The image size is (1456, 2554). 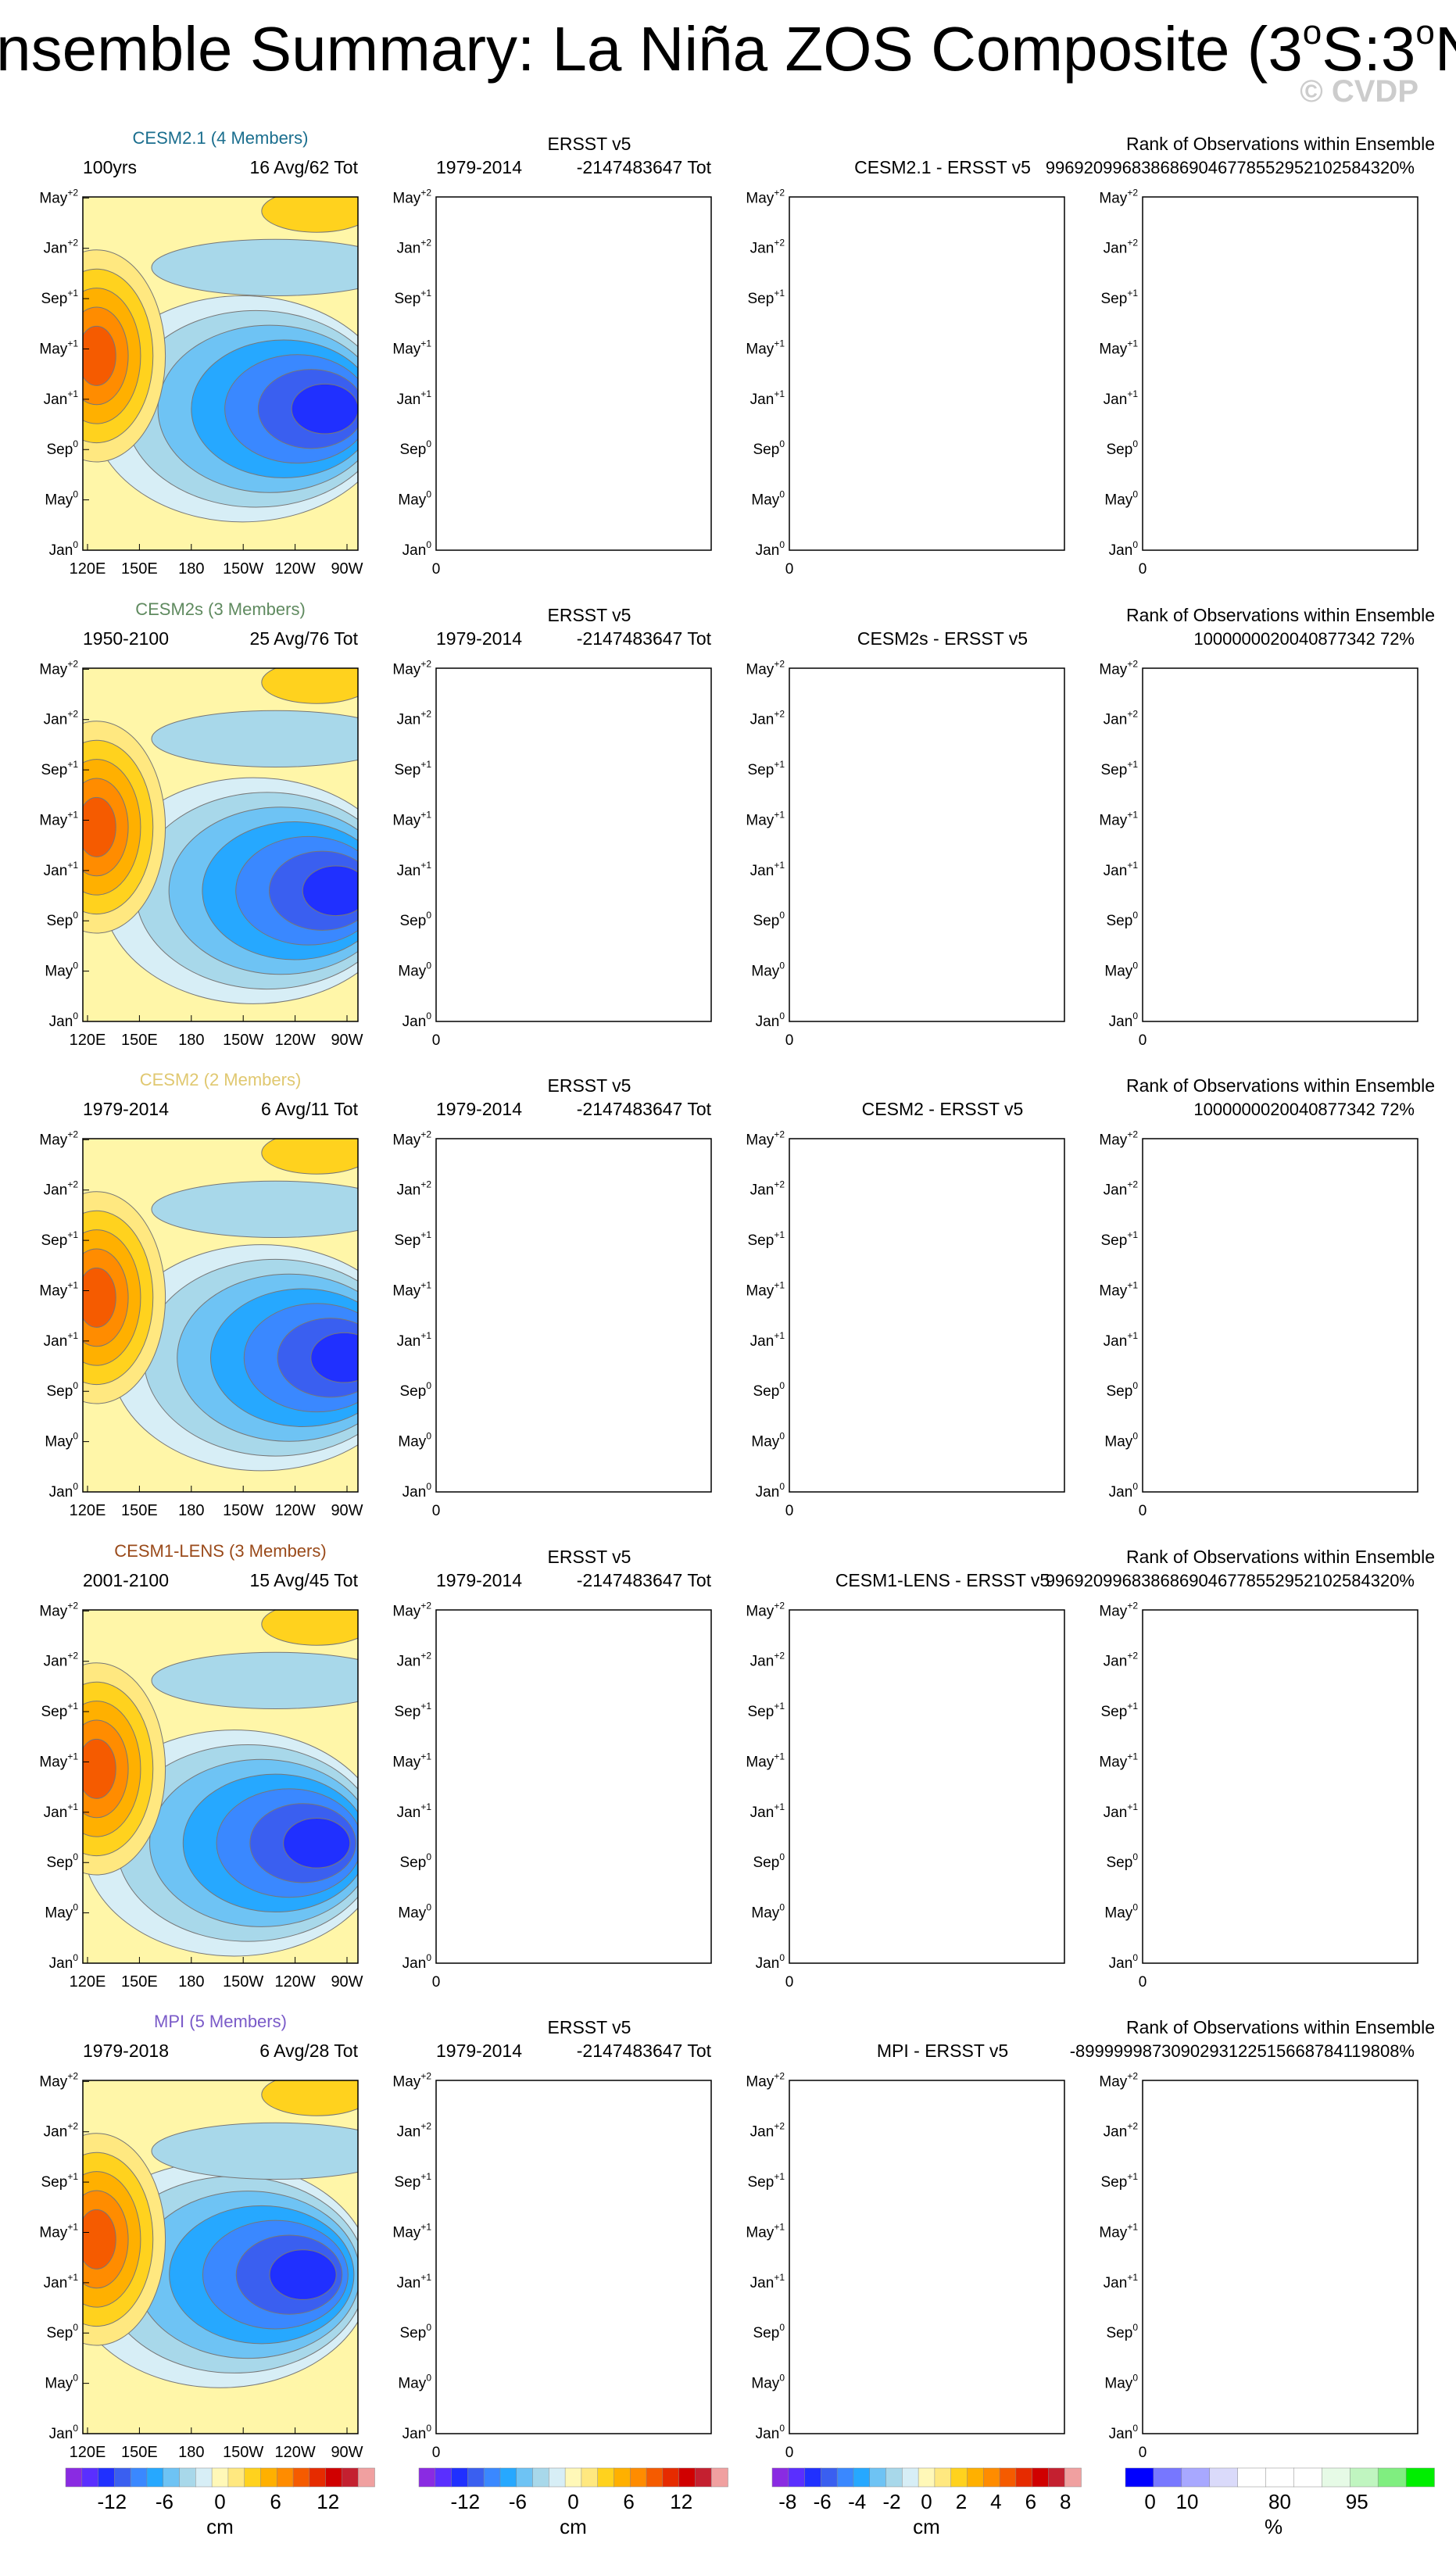 I want to click on obs-years: 1979-2014, so click(x=479, y=167).